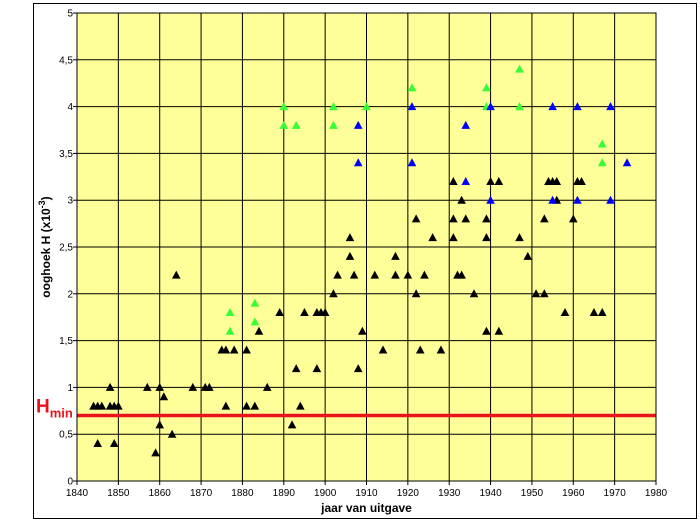 The height and width of the screenshot is (525, 700). What do you see at coordinates (66, 248) in the screenshot?
I see `y-tick-label: 2,5` at bounding box center [66, 248].